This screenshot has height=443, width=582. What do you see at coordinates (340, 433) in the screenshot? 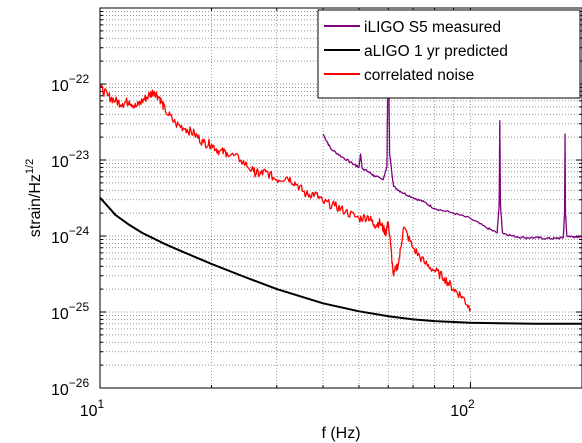
I see `x-axis-title: f (Hz)` at bounding box center [340, 433].